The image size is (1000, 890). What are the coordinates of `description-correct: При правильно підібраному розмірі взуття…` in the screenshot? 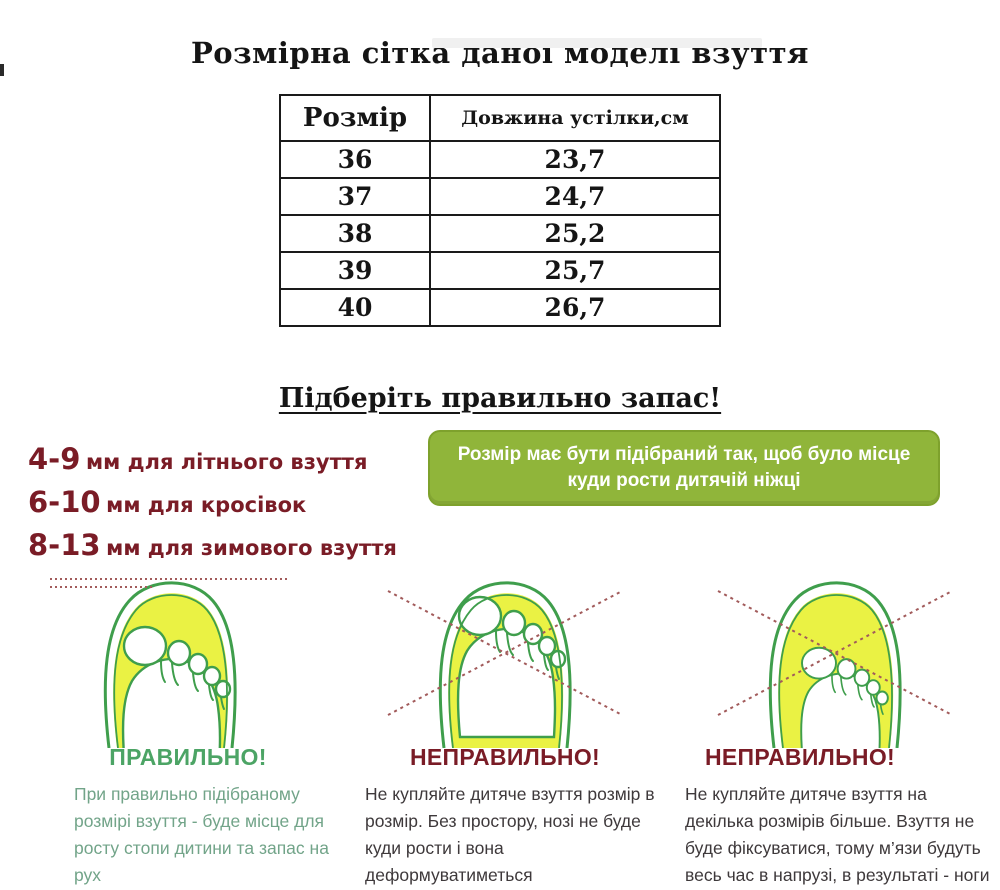 It's located at (201, 834).